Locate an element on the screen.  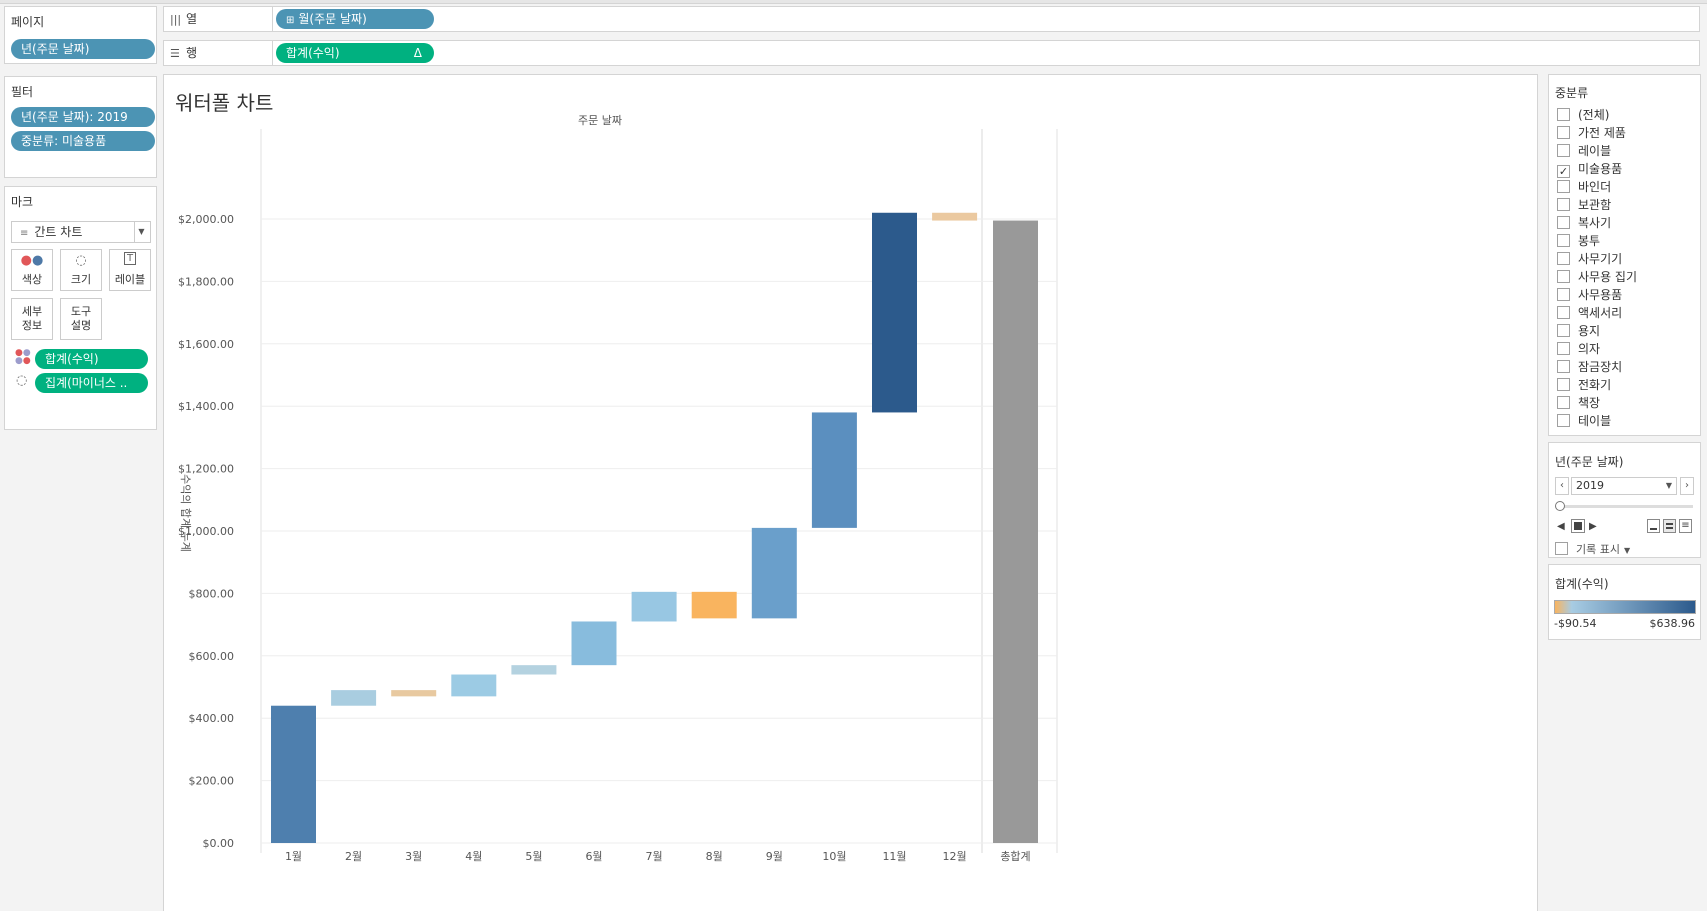
label-button: T 레이블 is located at coordinates (130, 270).